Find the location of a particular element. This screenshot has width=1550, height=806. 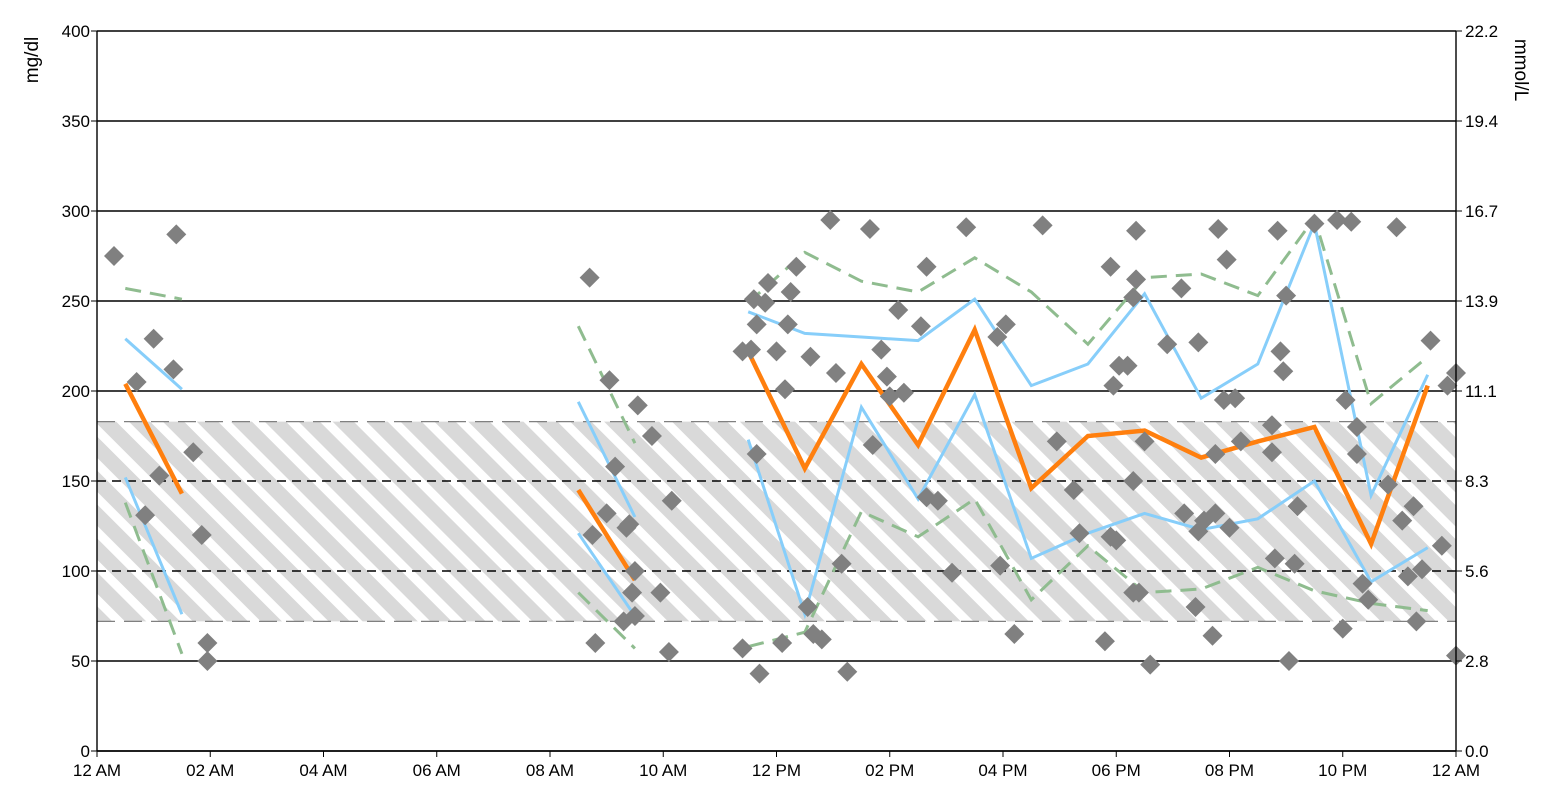

x-tick-label: 12 PM is located at coordinates (776, 770).